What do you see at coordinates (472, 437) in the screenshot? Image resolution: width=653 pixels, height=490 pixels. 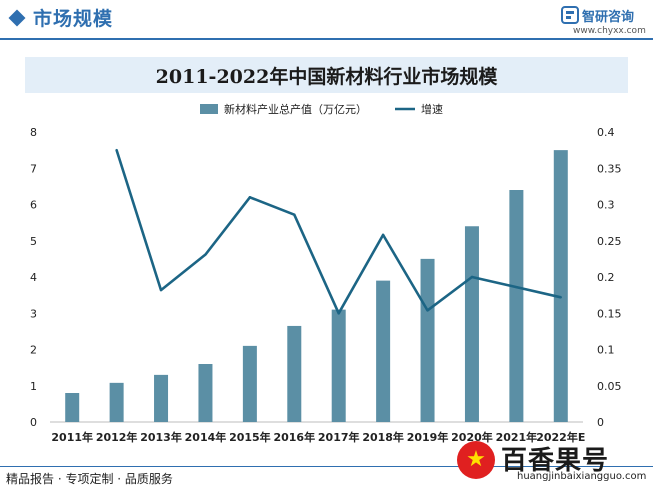 I see `x-tick-9: 2020年` at bounding box center [472, 437].